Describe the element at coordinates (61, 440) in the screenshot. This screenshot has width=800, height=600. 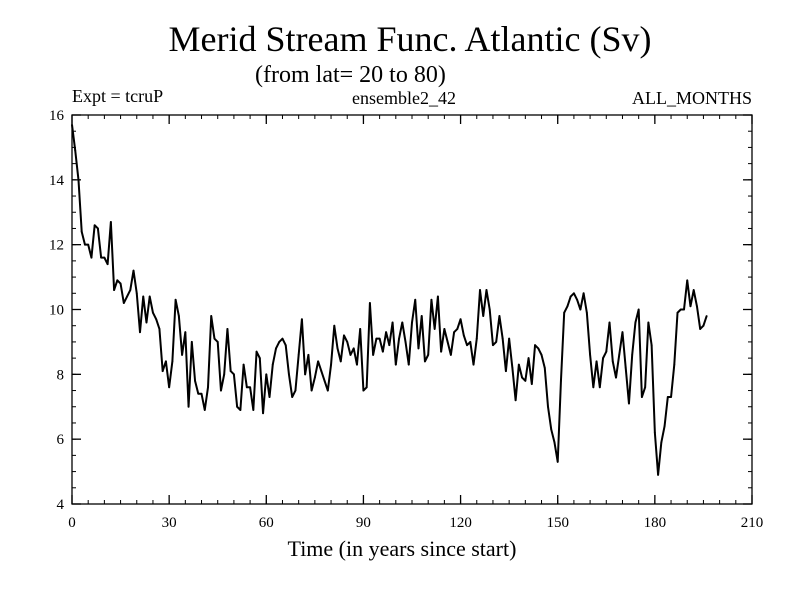
I see `y-tick-label: 6` at that location.